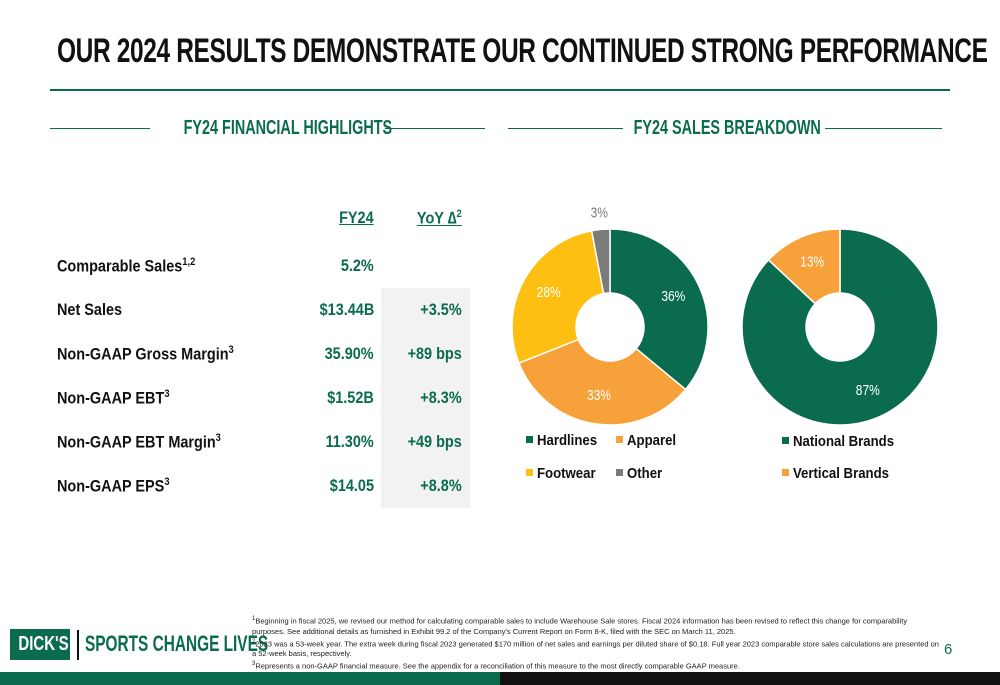 The height and width of the screenshot is (685, 1000). Describe the element at coordinates (599, 212) in the screenshot. I see `slice-label: 3%` at that location.